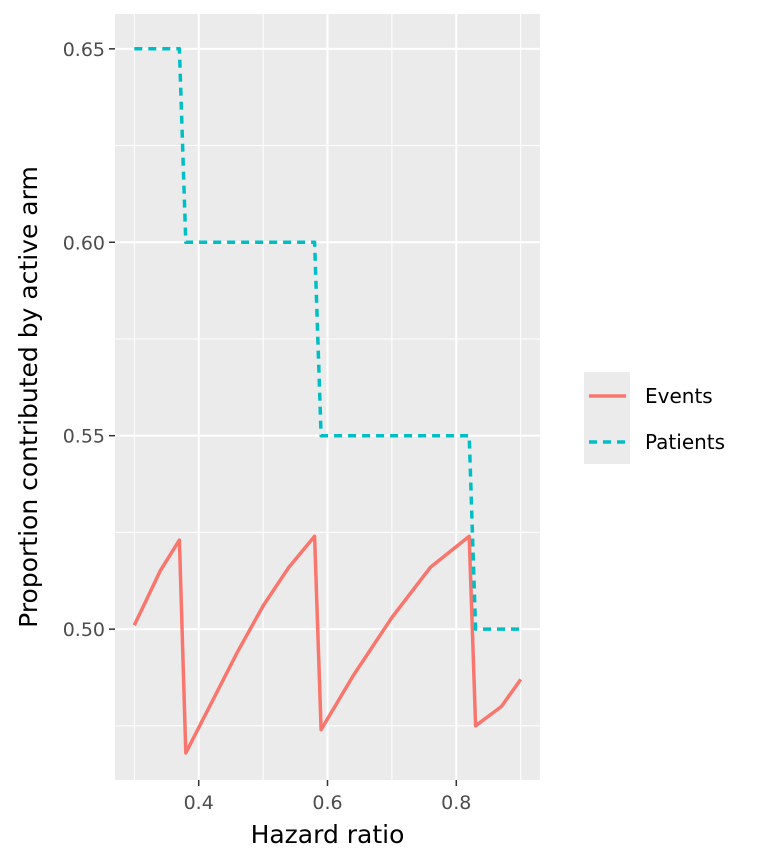  Describe the element at coordinates (679, 396) in the screenshot. I see `legend-label-events: Events` at that location.